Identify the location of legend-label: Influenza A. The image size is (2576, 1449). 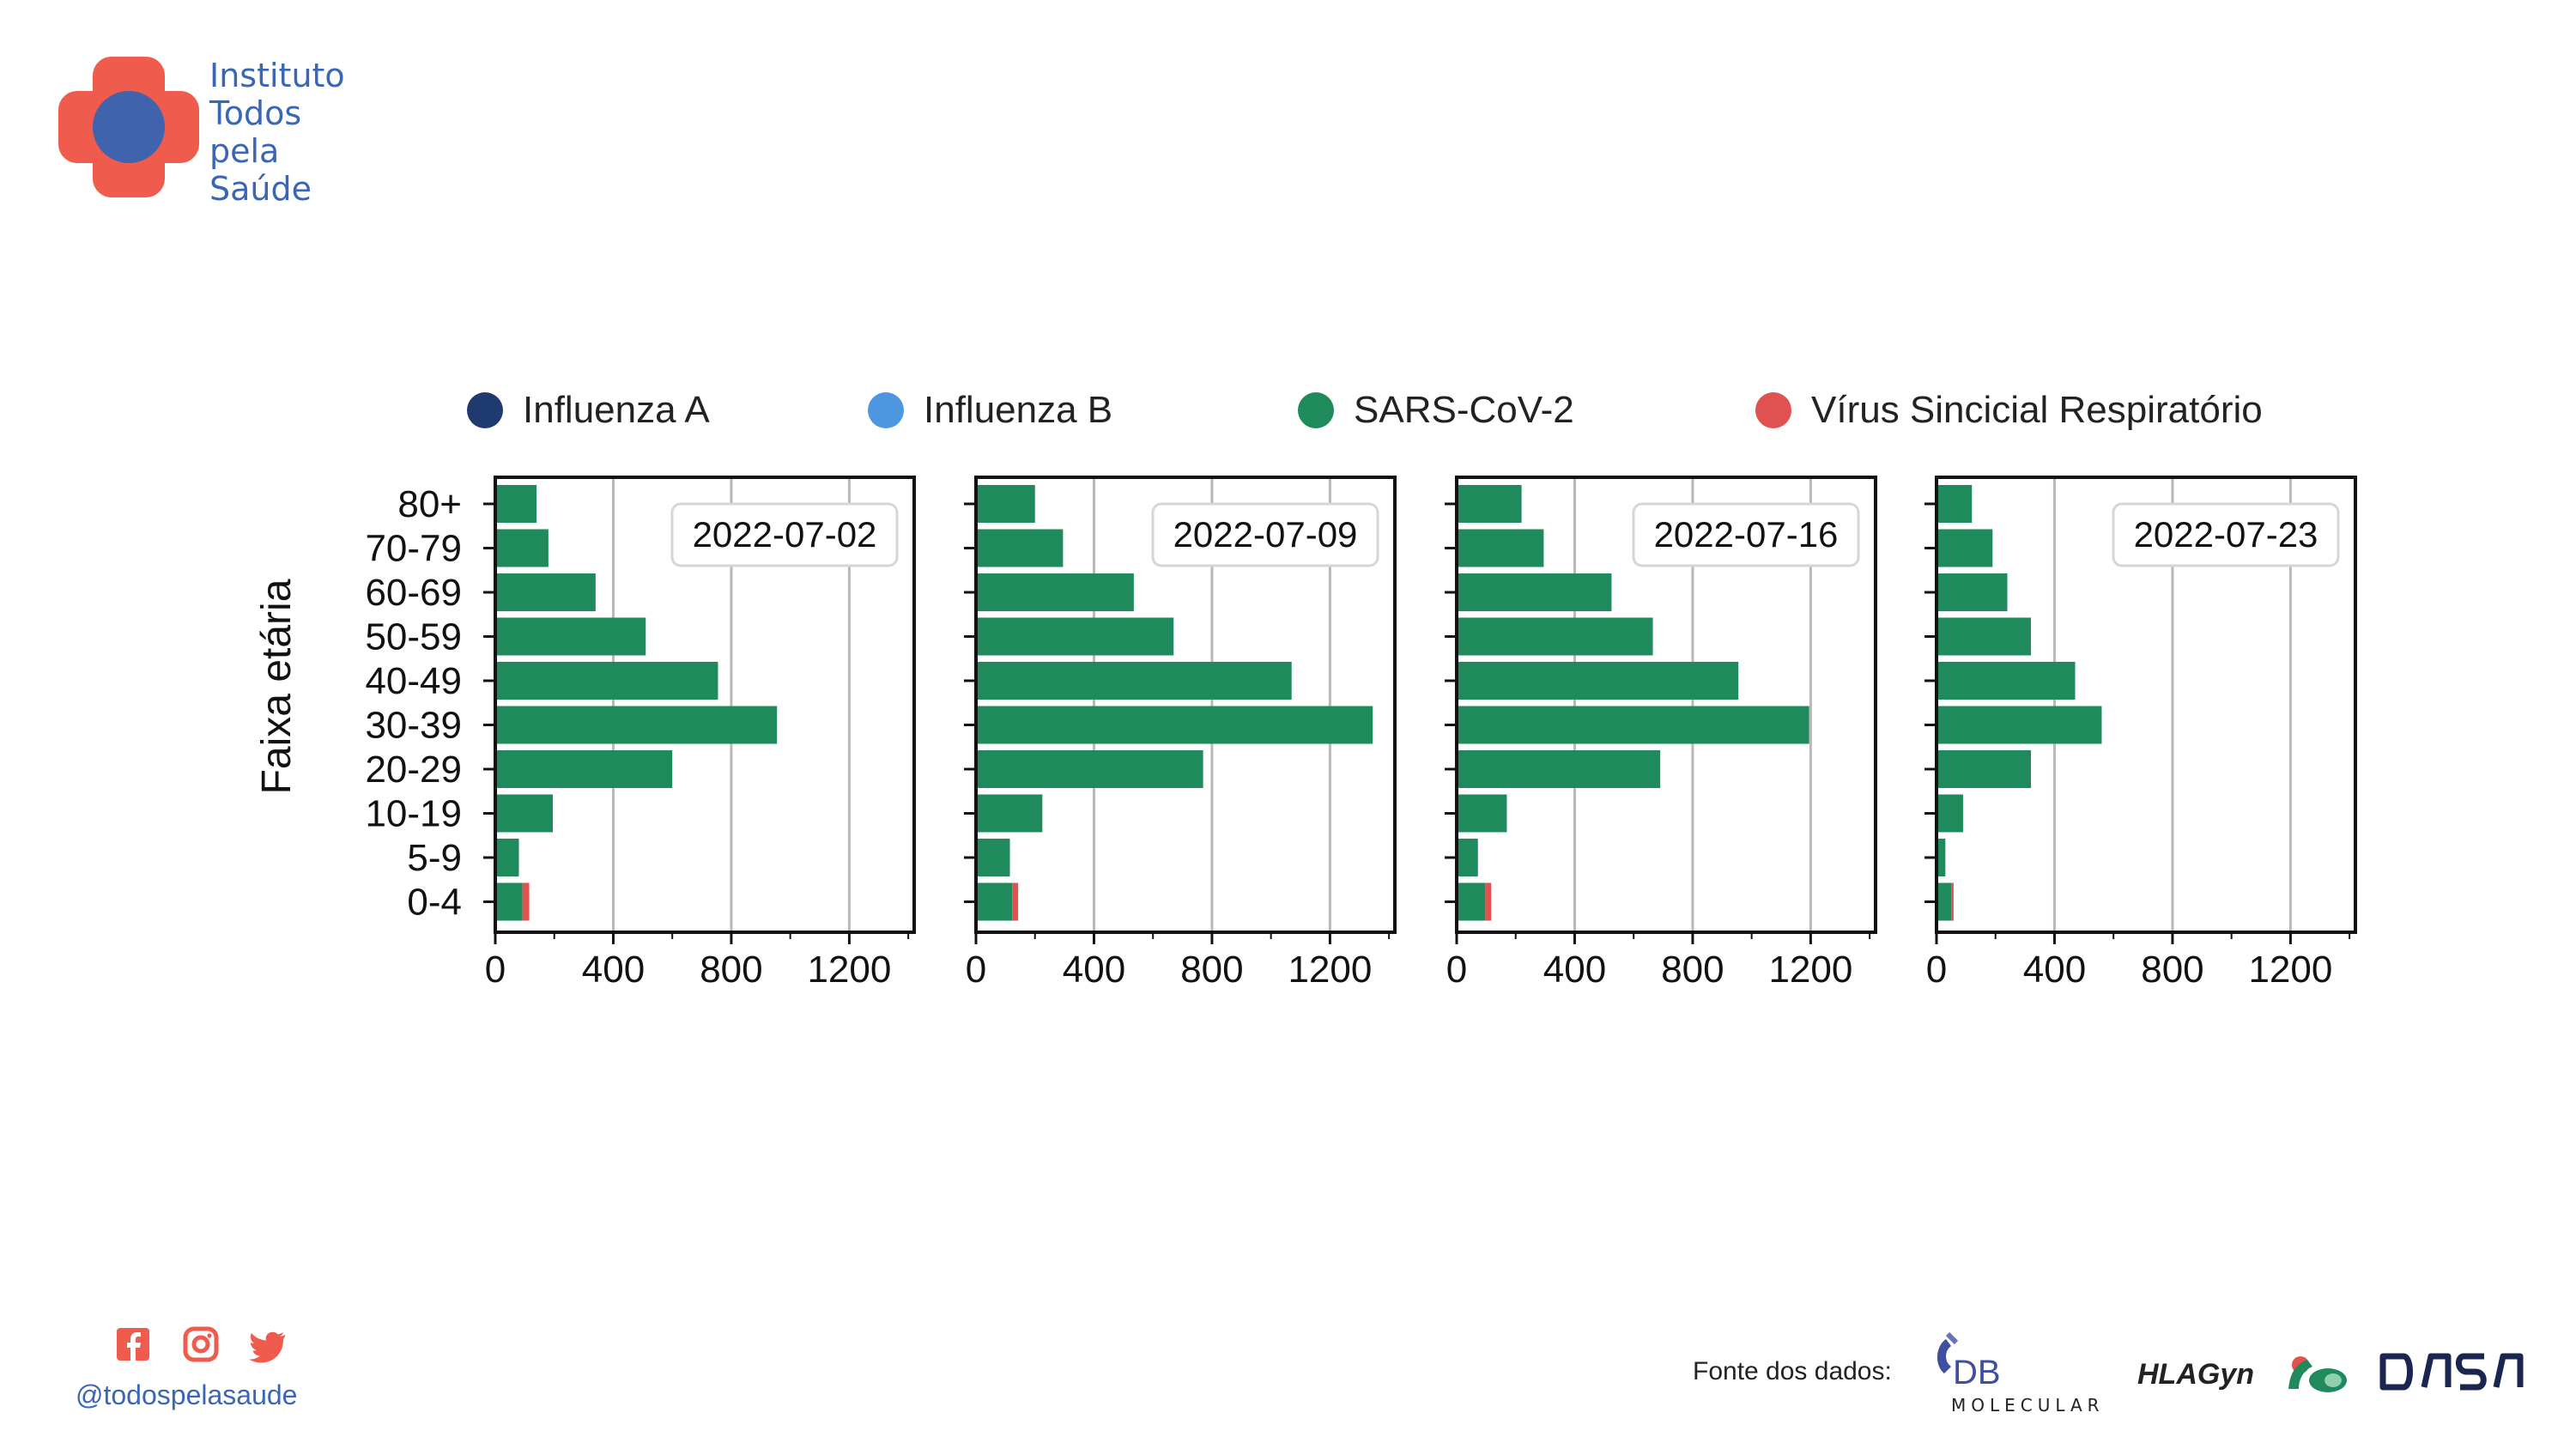
(616, 410).